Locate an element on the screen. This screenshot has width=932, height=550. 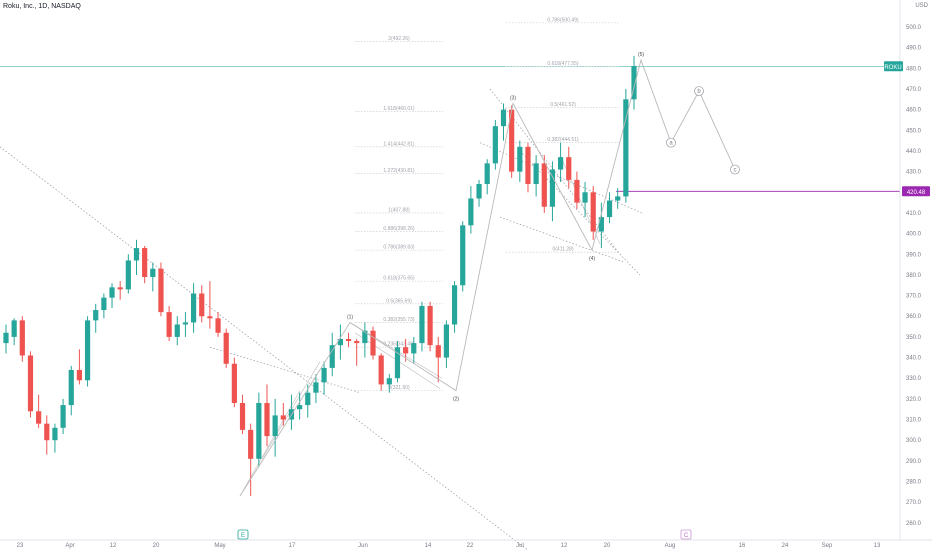
time-tick-label: 12 is located at coordinates (564, 546).